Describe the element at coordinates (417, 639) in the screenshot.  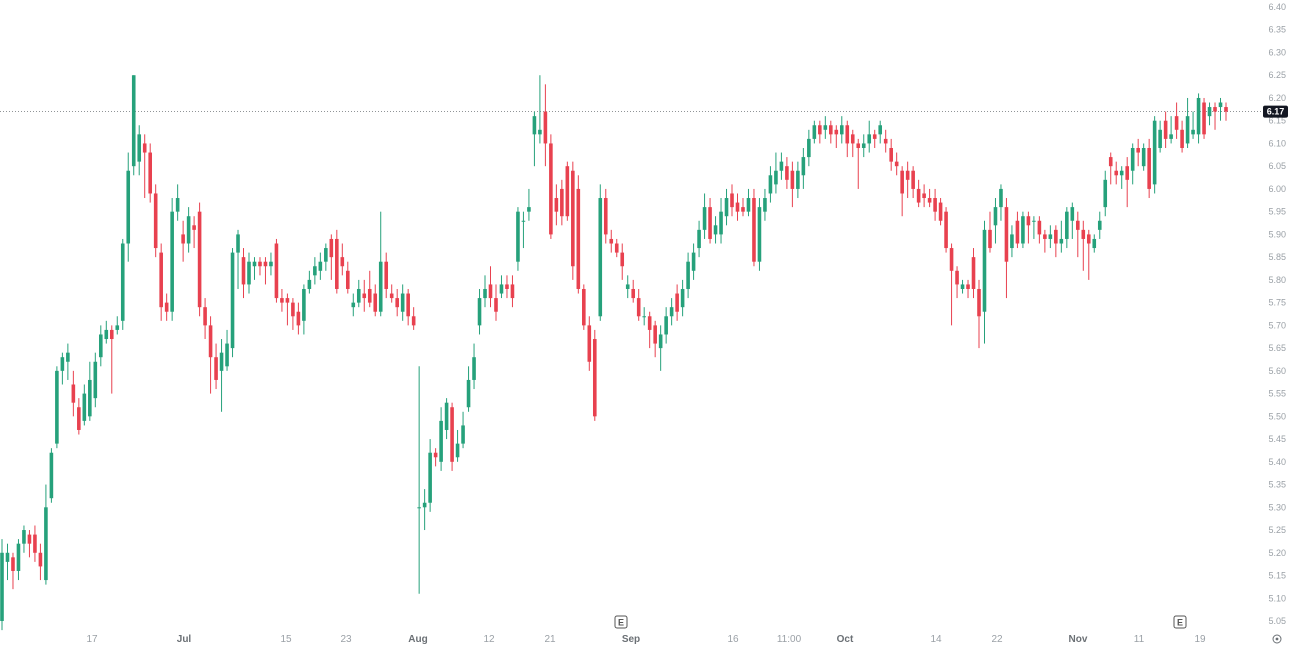
I see `time-tick-label: Aug` at that location.